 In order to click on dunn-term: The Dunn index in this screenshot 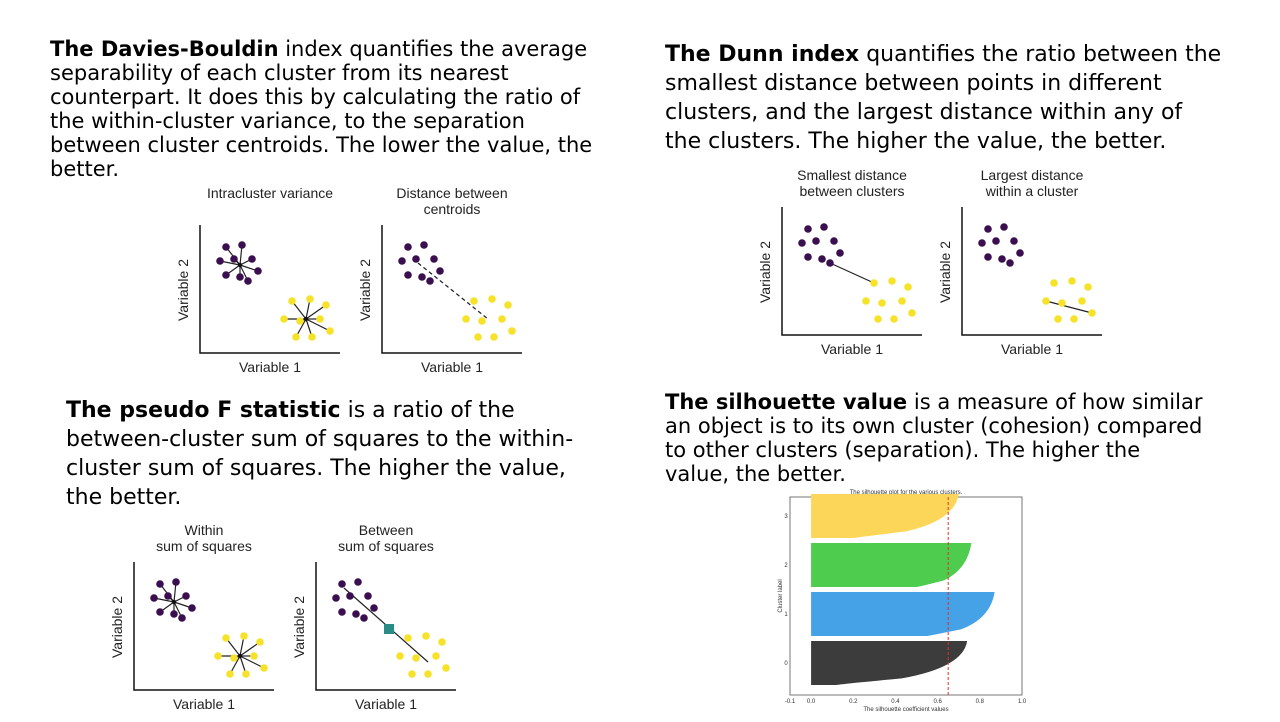, I will do `click(762, 54)`.